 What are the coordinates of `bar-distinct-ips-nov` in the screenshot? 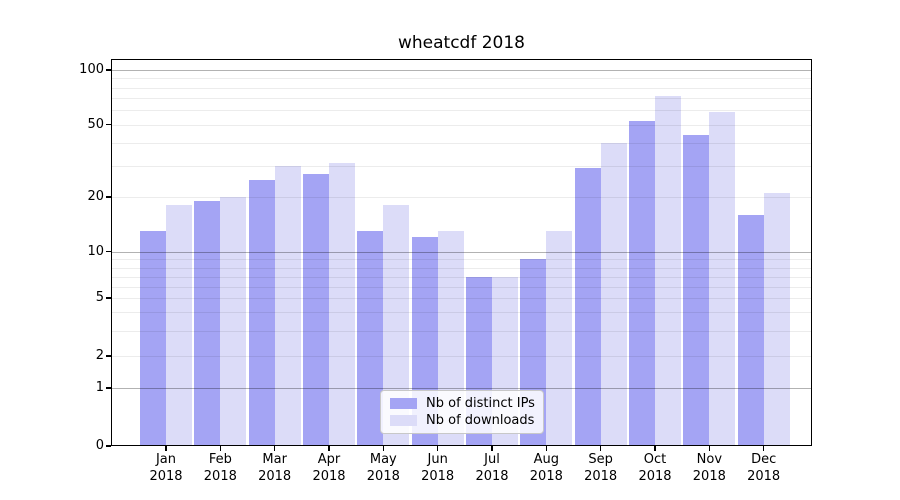 It's located at (696, 290).